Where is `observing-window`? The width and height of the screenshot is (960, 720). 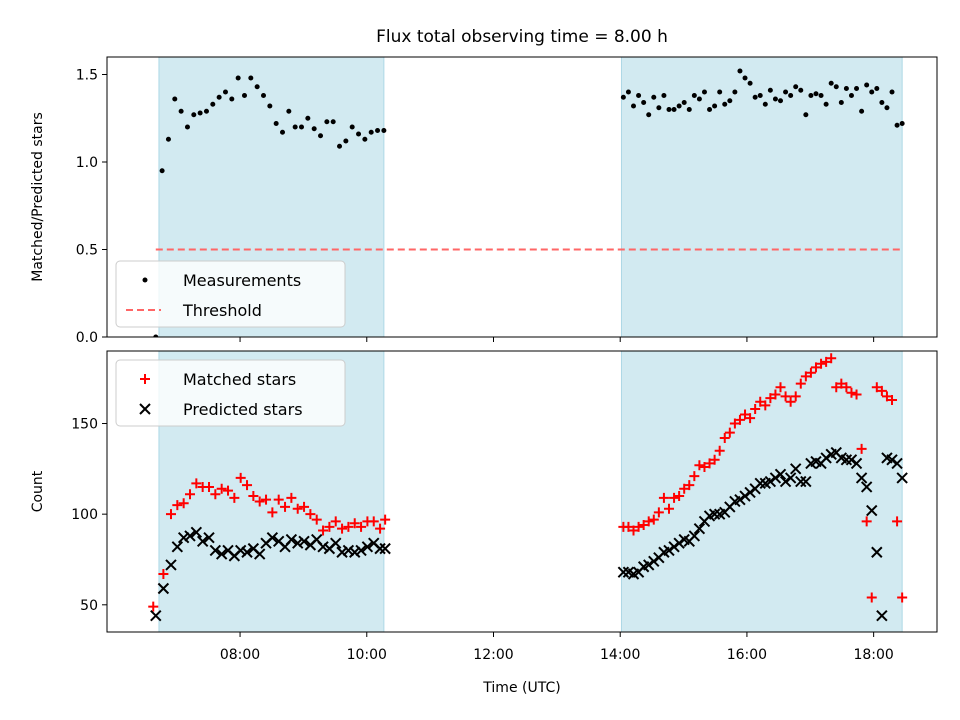 observing-window is located at coordinates (761, 197).